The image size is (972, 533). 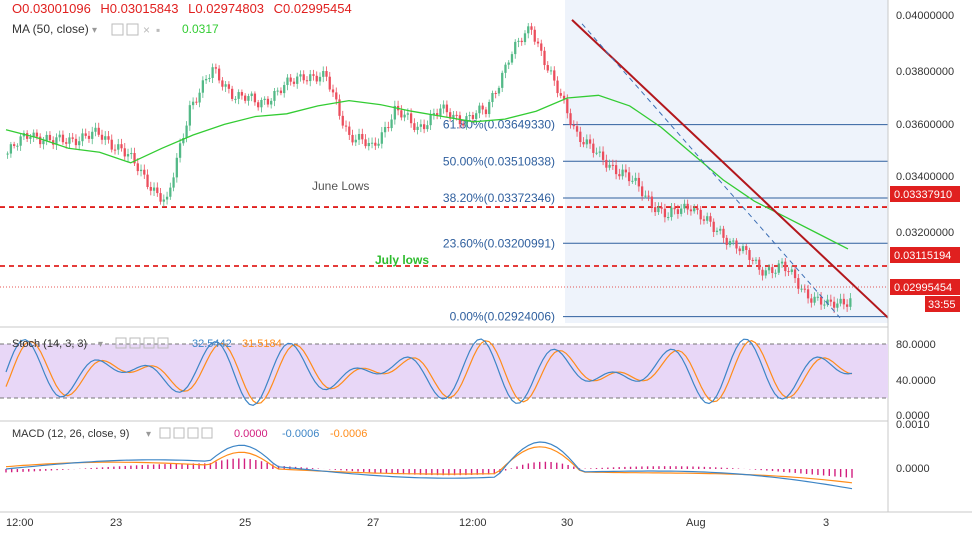 I want to click on support-resistance-levels, so click(x=444, y=236).